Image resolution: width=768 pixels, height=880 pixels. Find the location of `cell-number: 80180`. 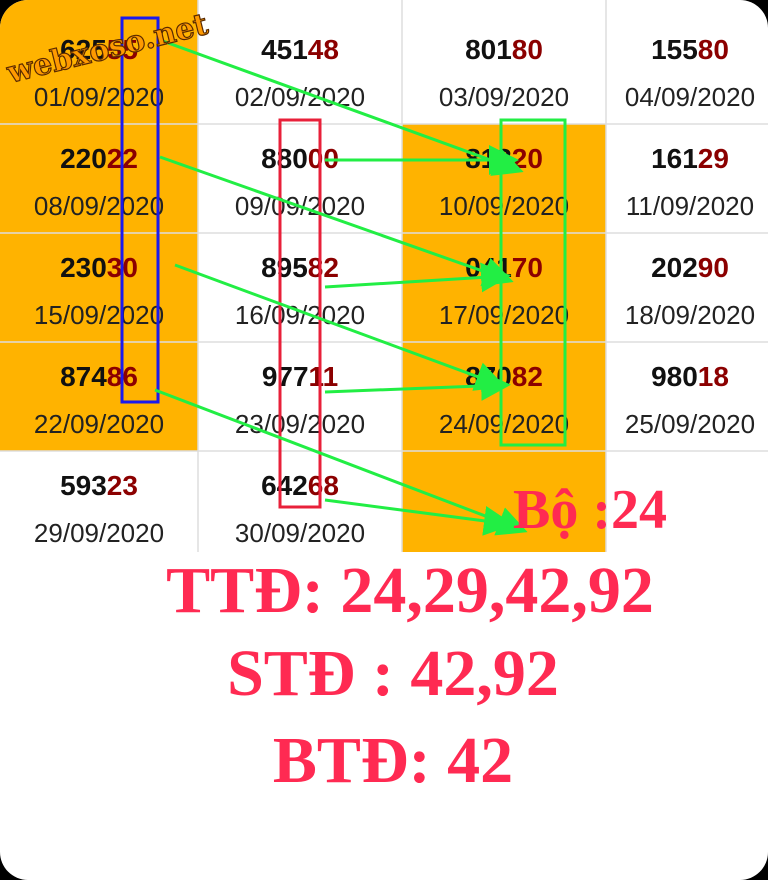

cell-number: 80180 is located at coordinates (504, 49).